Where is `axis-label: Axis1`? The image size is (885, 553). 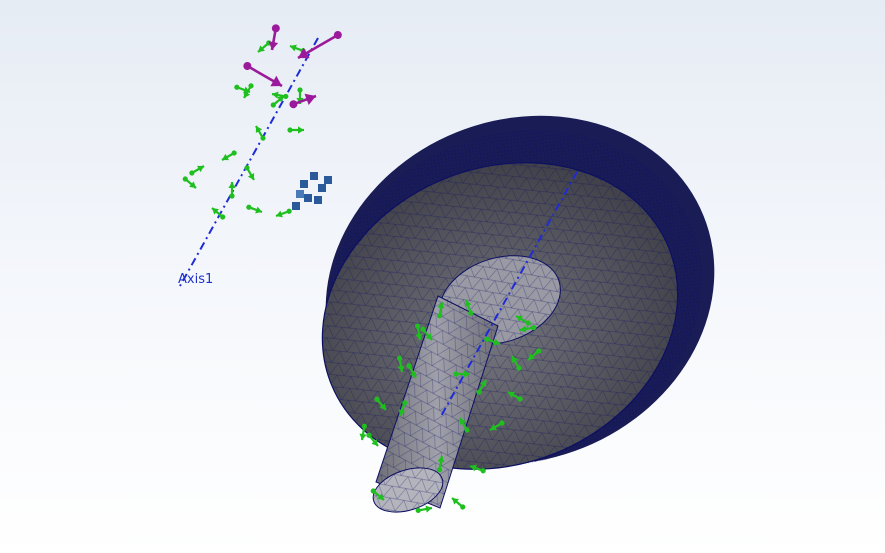 axis-label: Axis1 is located at coordinates (196, 279).